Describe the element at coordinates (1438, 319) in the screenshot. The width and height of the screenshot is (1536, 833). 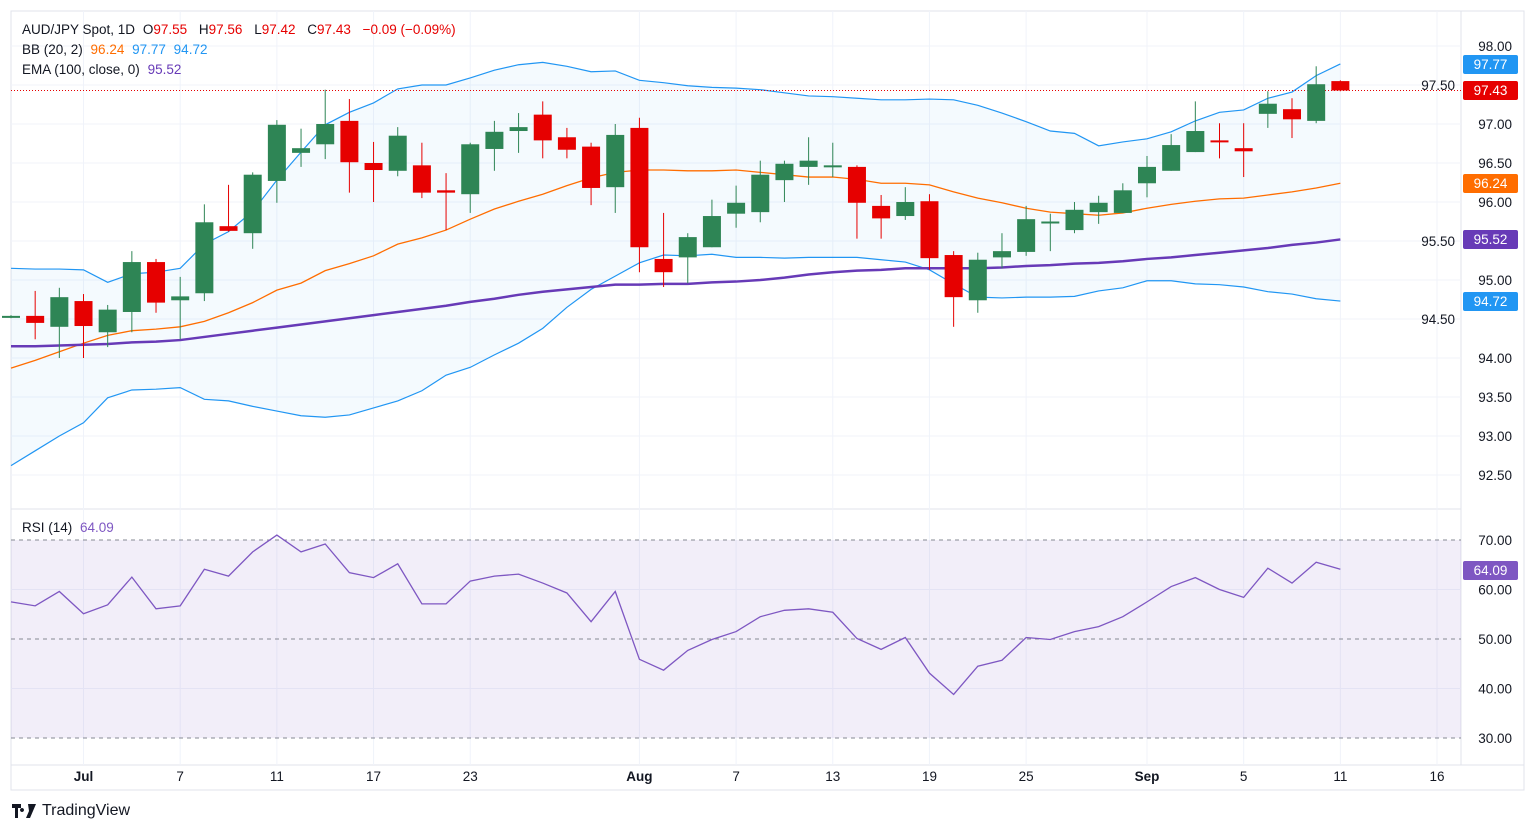
I see `price-tick-label: 94.50` at that location.